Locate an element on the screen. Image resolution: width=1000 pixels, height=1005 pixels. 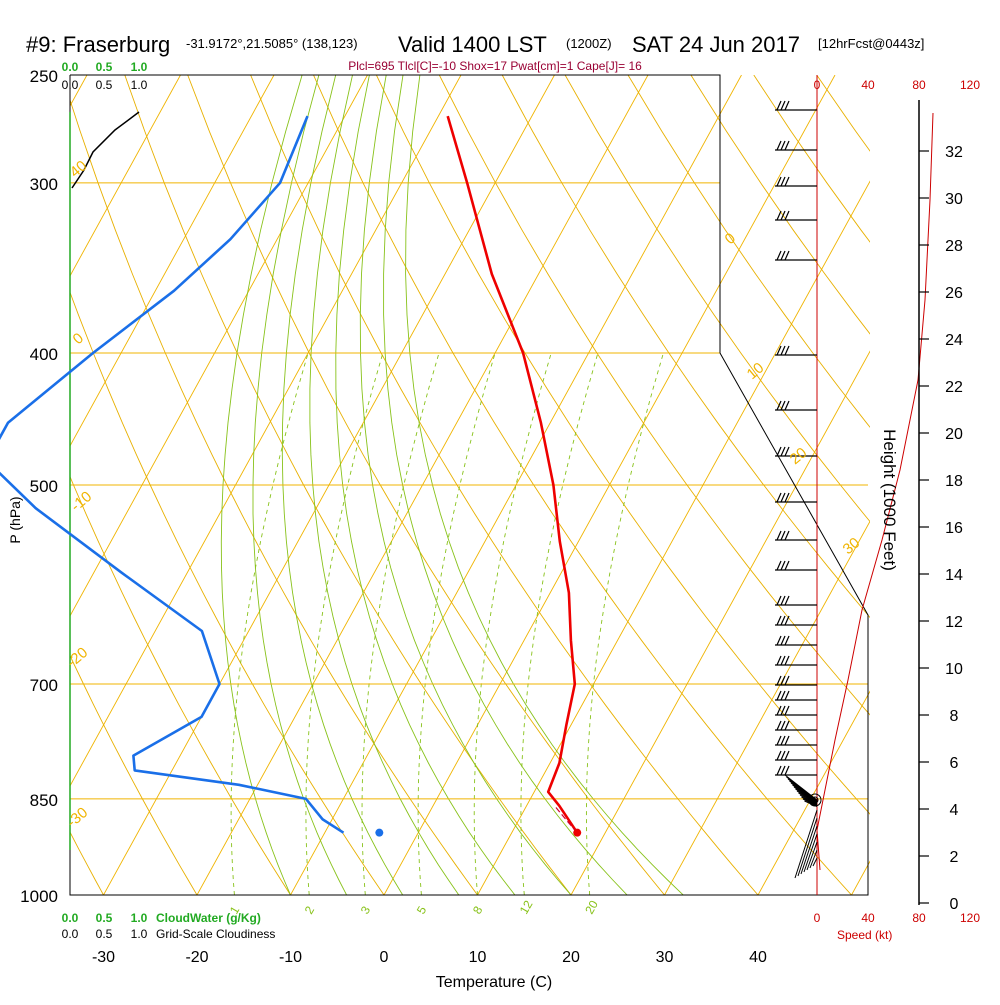
surface-temp-dot is located at coordinates (577, 833).